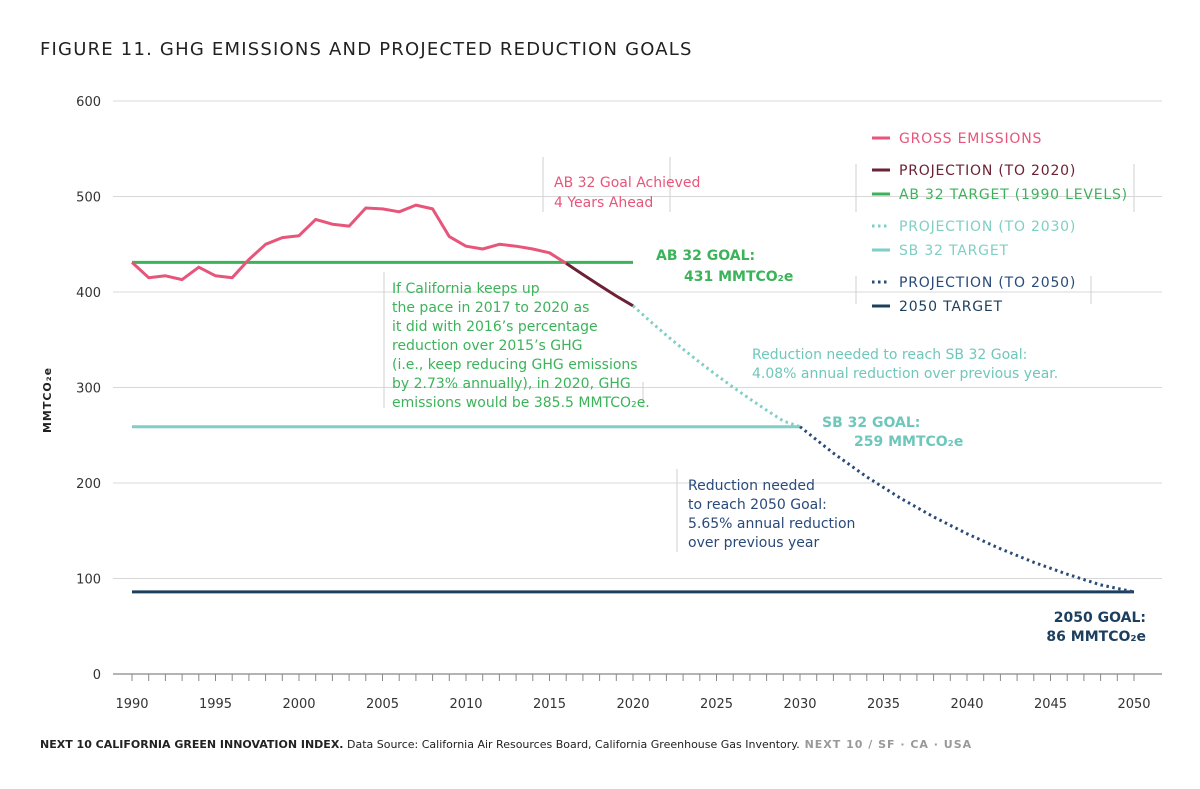 This screenshot has width=1200, height=789. What do you see at coordinates (716, 366) in the screenshot?
I see `series-projection-to-2030` at bounding box center [716, 366].